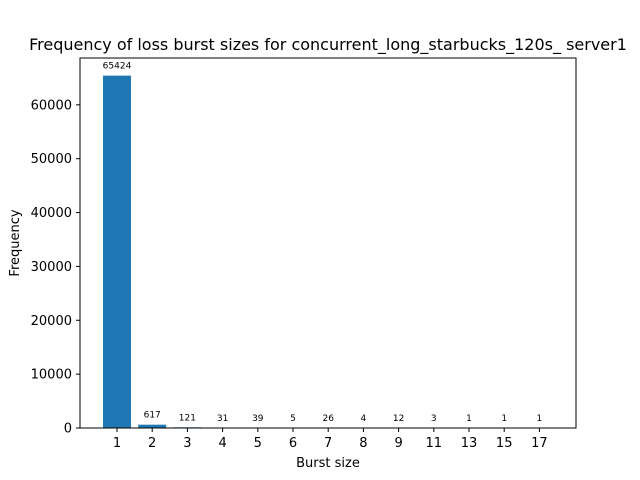 This screenshot has height=480, width=640. I want to click on y-tick-label-40000: 40000, so click(51, 213).